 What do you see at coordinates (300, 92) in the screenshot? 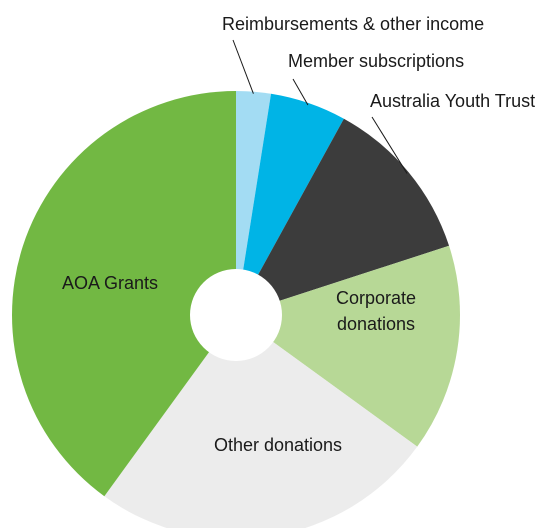
I see `leader-member-subscriptions` at bounding box center [300, 92].